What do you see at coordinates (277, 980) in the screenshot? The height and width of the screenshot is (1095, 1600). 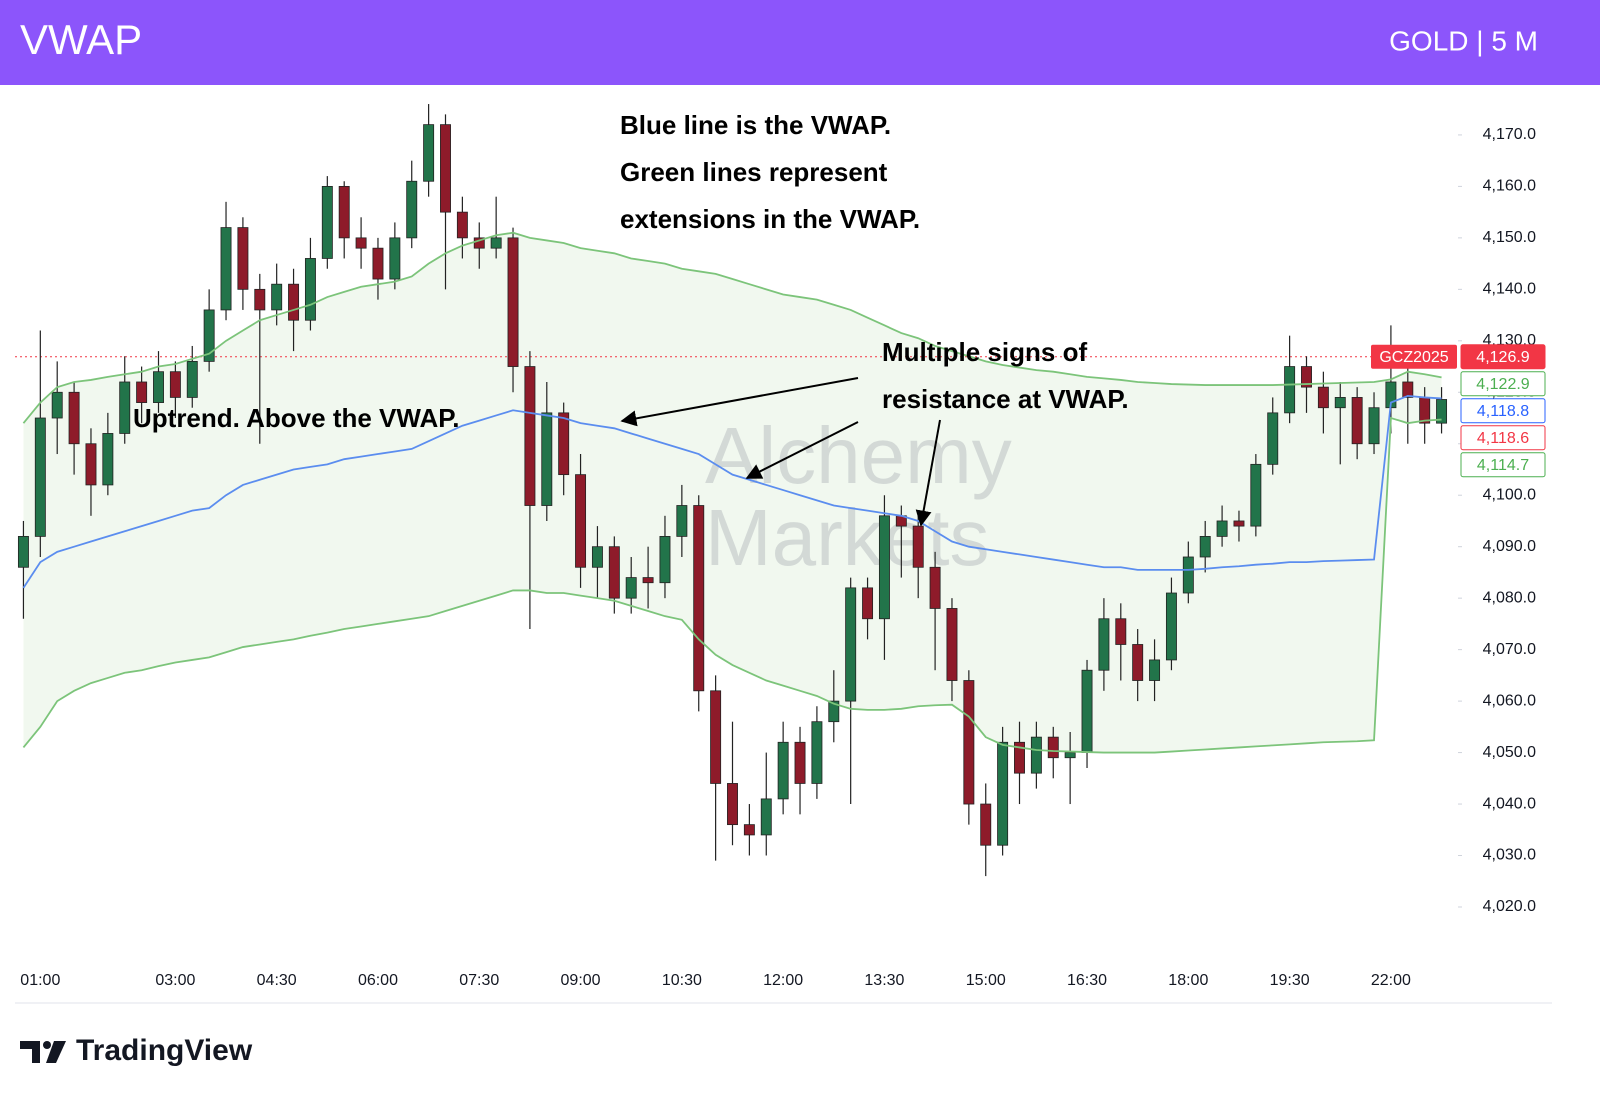 I see `x-tick-label: 04:30` at bounding box center [277, 980].